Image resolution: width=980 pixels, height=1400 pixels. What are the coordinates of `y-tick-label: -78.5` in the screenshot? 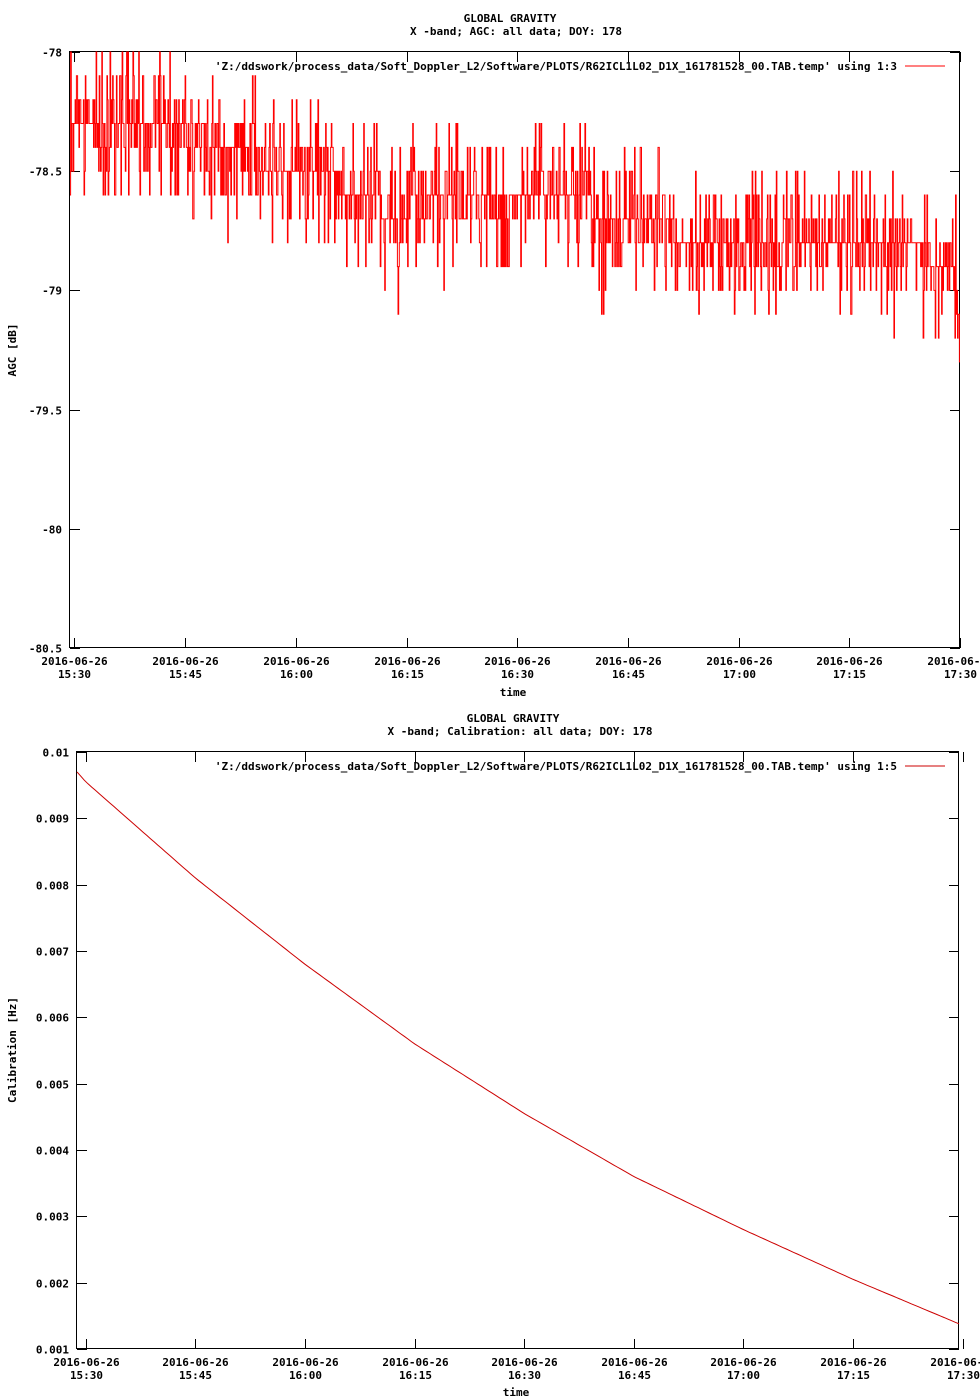 It's located at (45, 172).